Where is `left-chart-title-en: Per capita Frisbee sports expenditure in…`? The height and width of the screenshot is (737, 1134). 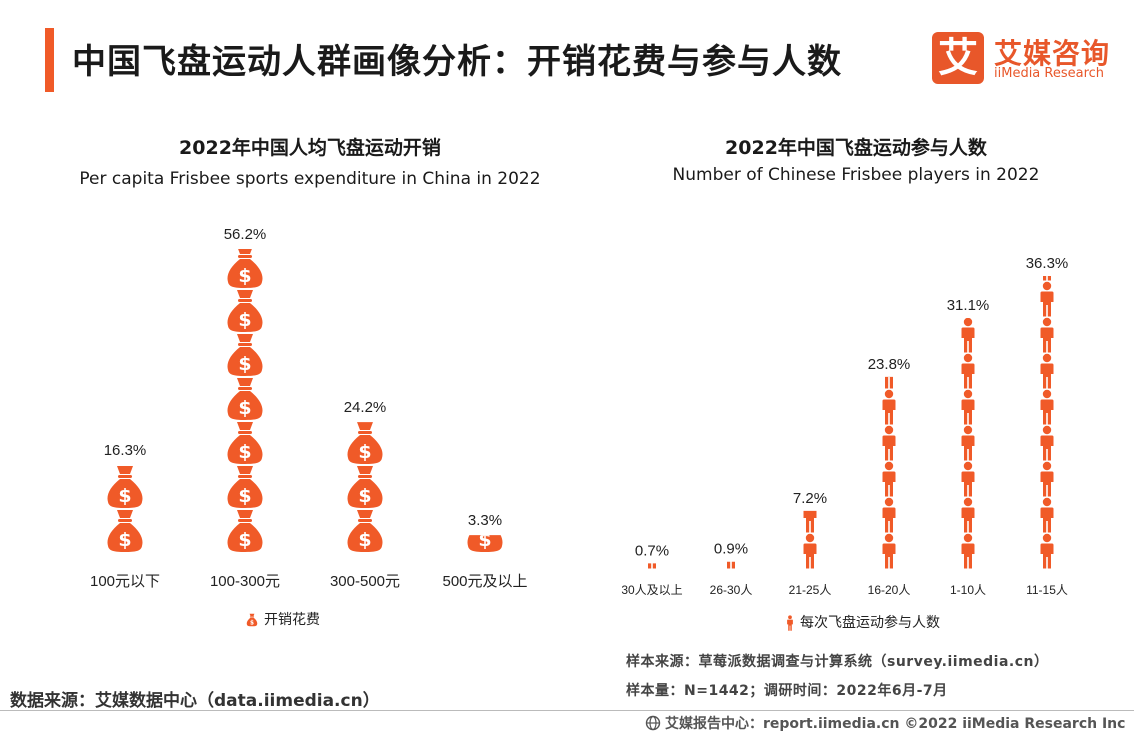 left-chart-title-en: Per capita Frisbee sports expenditure in… is located at coordinates (310, 179).